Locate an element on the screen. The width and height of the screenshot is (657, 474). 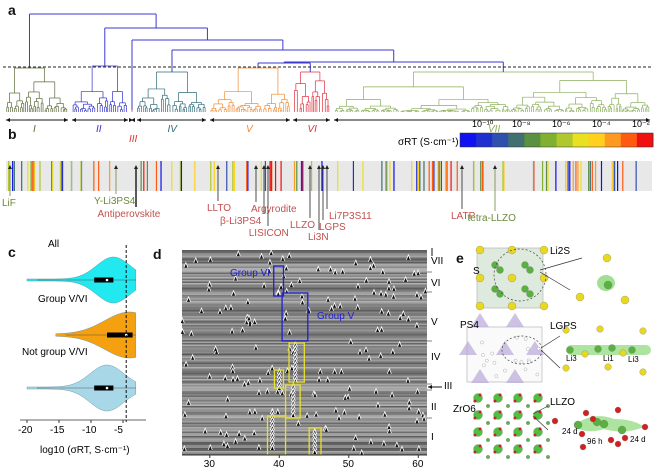
structure-label-li1: Li1 is located at coordinates (608, 358).